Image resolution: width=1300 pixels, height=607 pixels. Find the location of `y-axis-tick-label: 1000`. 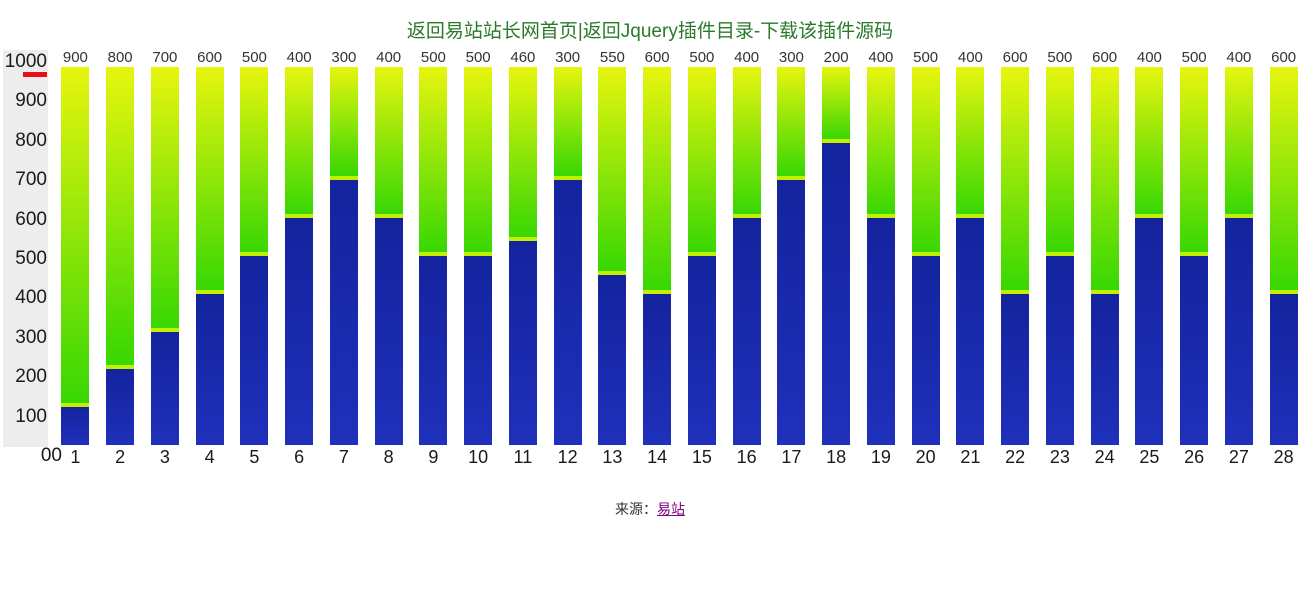

y-axis-tick-label: 1000 is located at coordinates (25, 61).